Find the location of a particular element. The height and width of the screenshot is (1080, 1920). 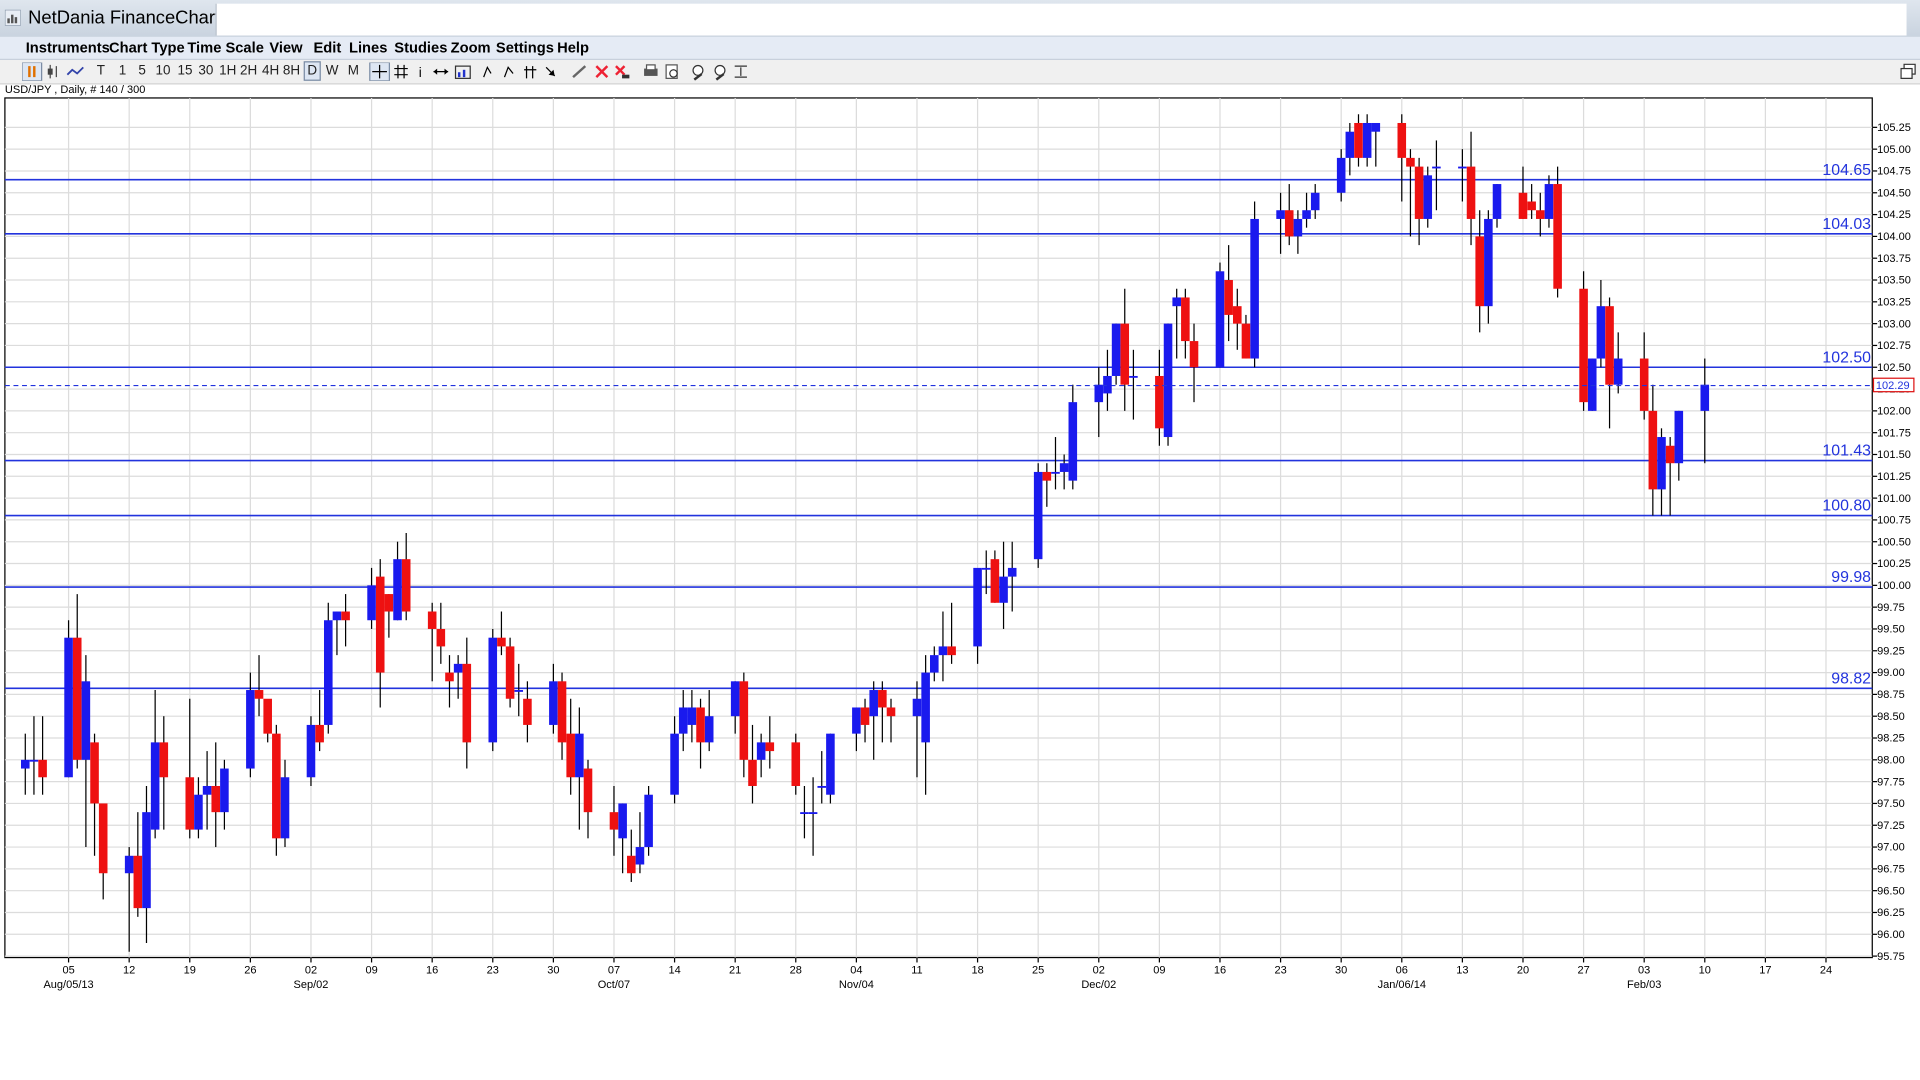

symbol-info: USD/JPY , Daily, # 140 / 300 is located at coordinates (75, 89).